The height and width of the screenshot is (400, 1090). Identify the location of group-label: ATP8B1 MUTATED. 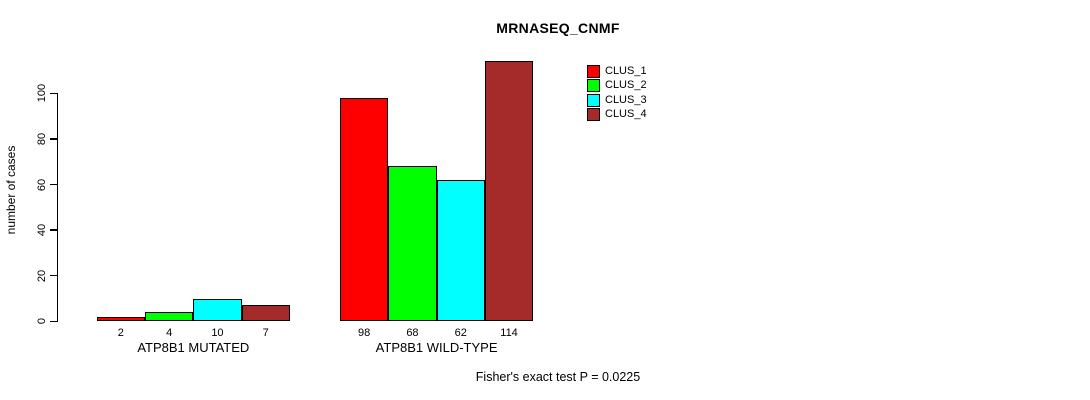
(193, 347).